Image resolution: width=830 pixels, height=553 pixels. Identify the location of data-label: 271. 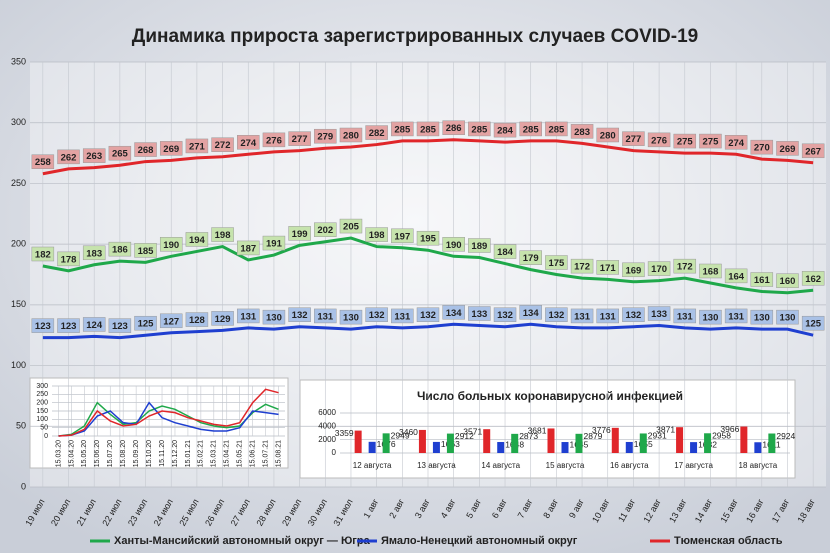
(197, 146).